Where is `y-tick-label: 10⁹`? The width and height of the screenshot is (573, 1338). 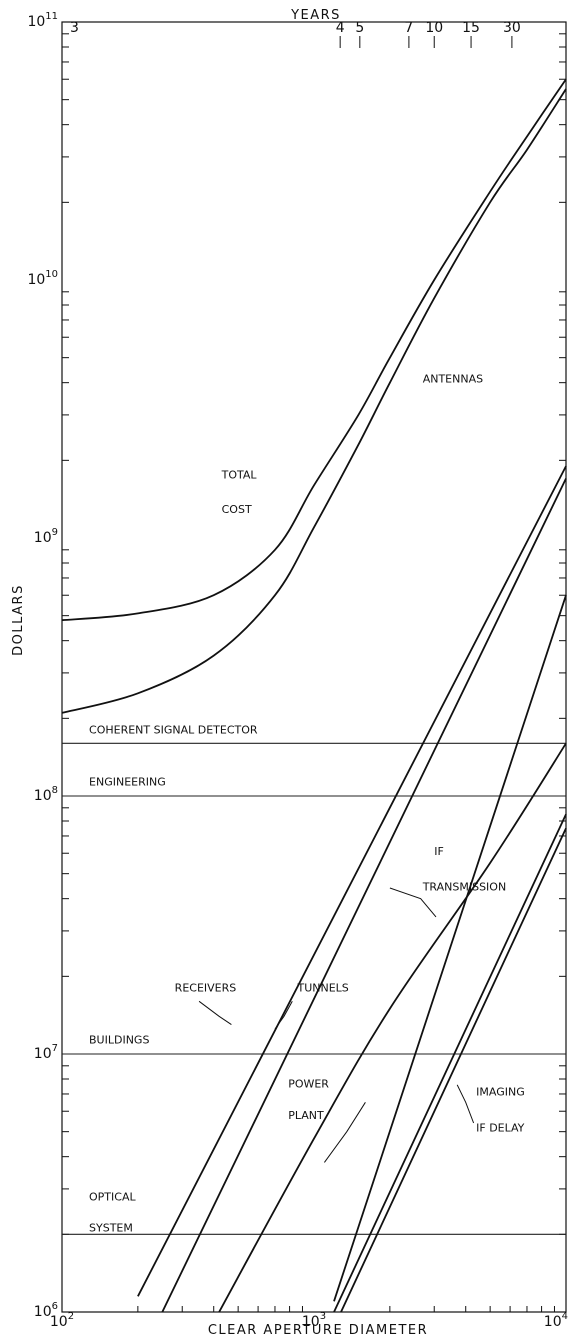
y-tick-label: 10⁹ is located at coordinates (46, 536).